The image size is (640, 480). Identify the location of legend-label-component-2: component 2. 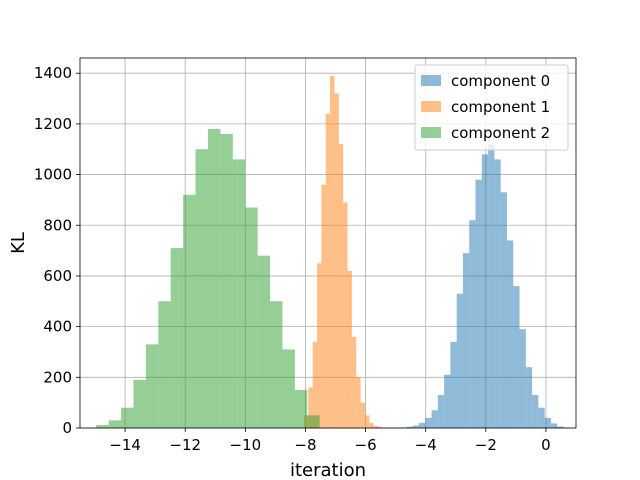
(500, 133).